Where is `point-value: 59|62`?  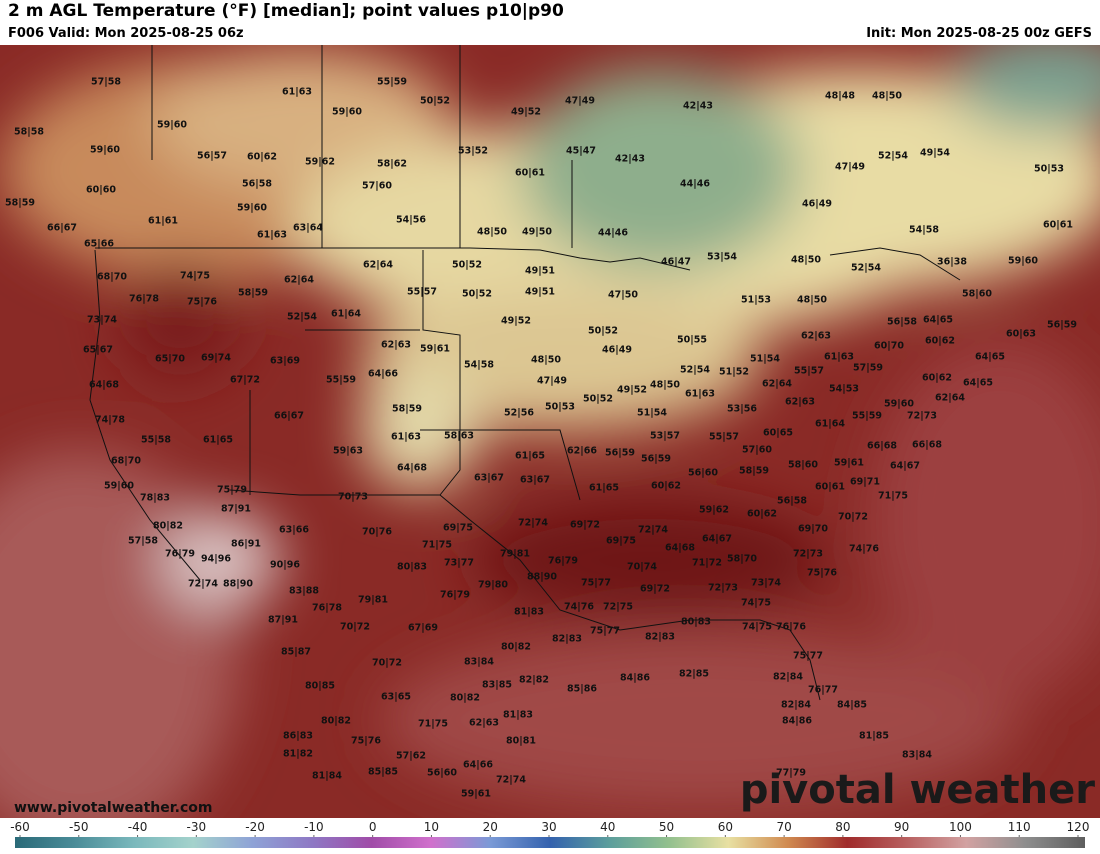 point-value: 59|62 is located at coordinates (714, 510).